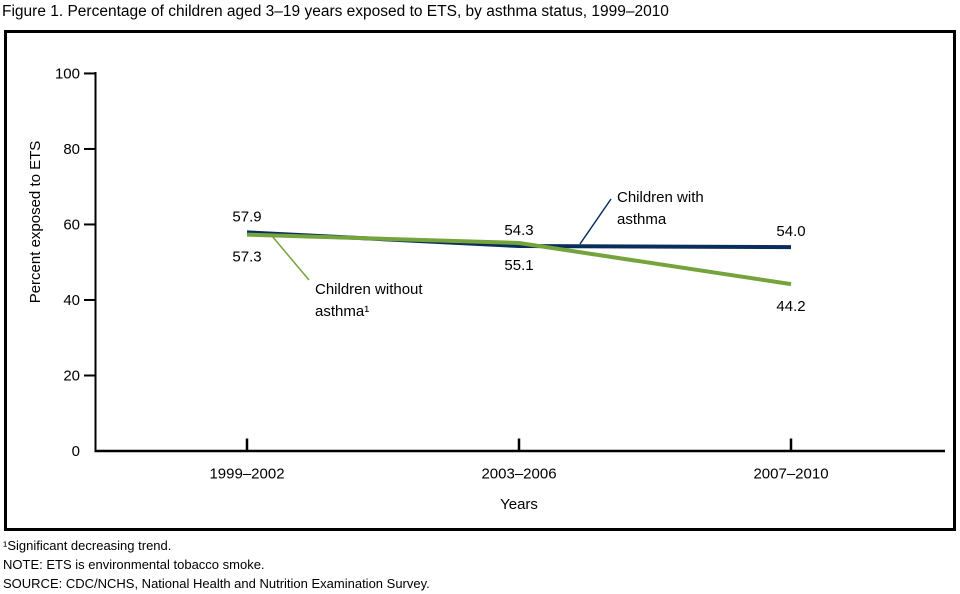 Image resolution: width=960 pixels, height=594 pixels. I want to click on annotation-label-children-with-asthma: asthma, so click(642, 219).